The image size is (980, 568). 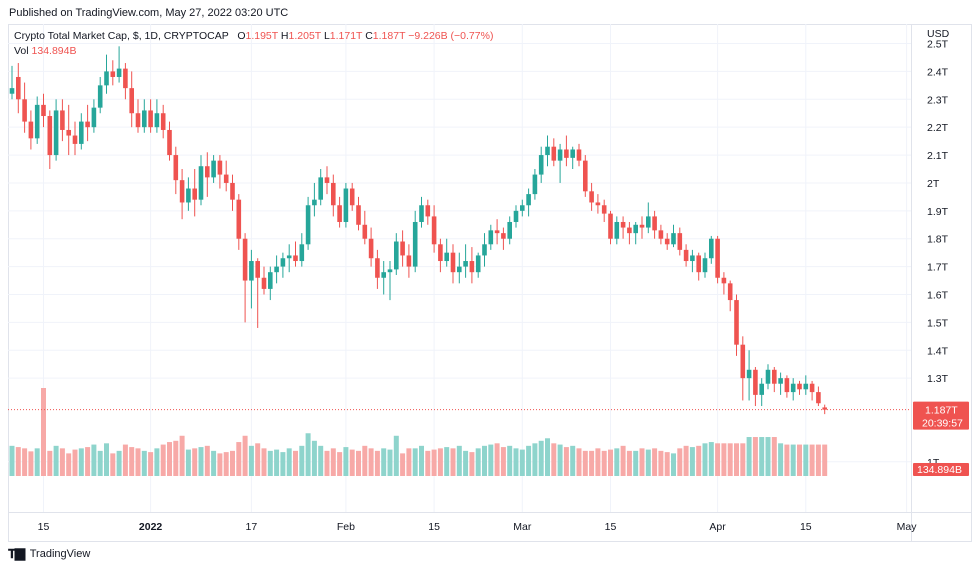 I want to click on price-tick-label: 1.5T, so click(x=938, y=323).